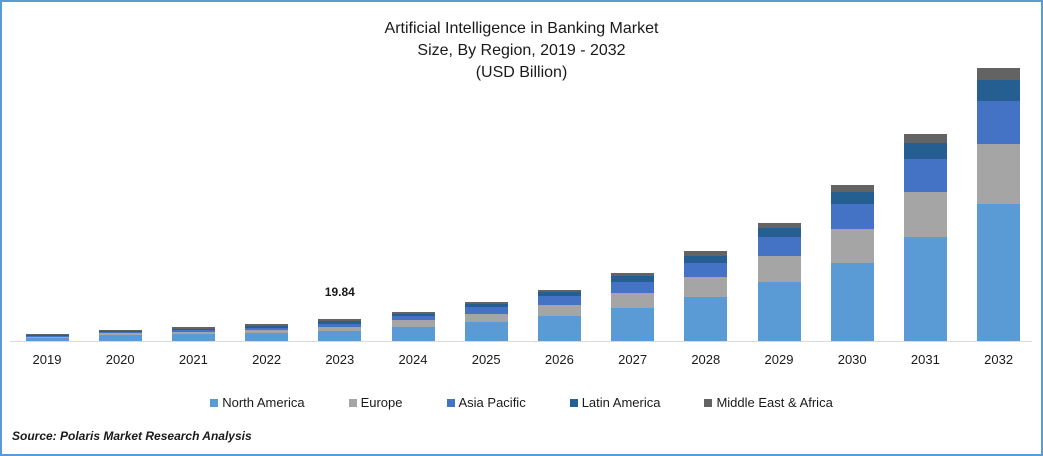 Image resolution: width=1043 pixels, height=456 pixels. What do you see at coordinates (621, 402) in the screenshot?
I see `legend-label: Latin America` at bounding box center [621, 402].